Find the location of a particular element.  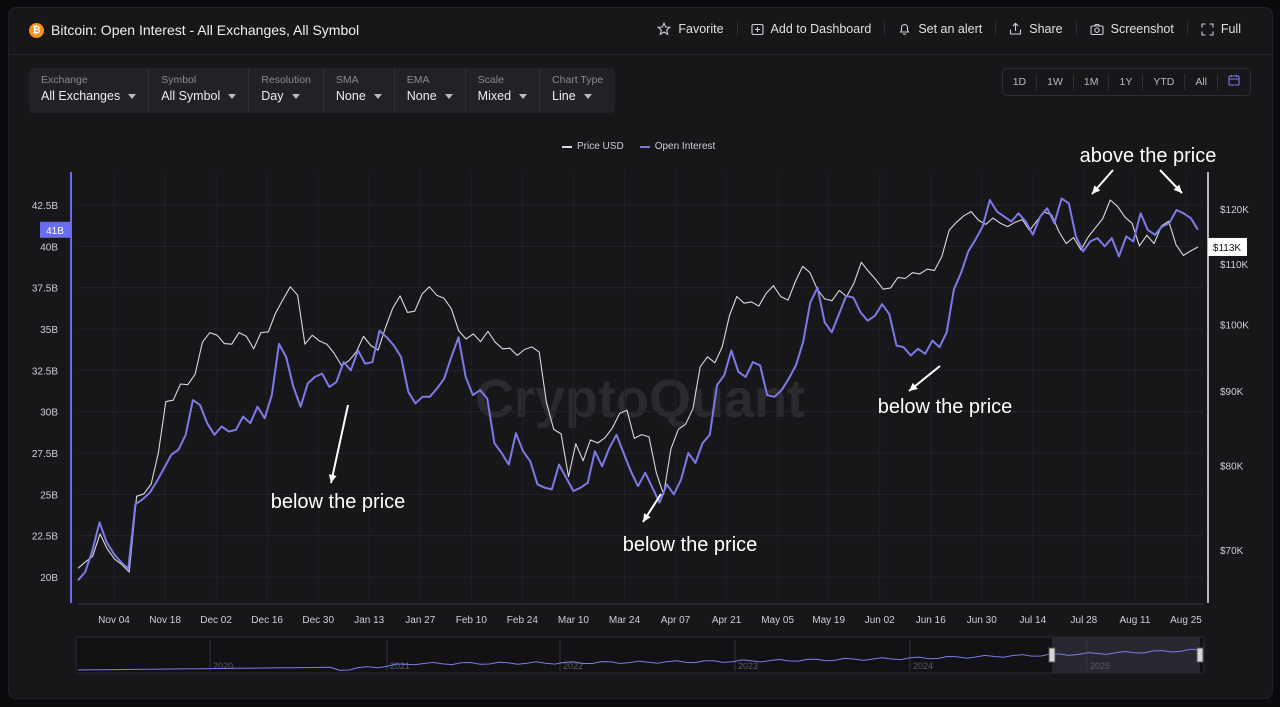

exchange-select: Exchange All Exchanges is located at coordinates (89, 90).